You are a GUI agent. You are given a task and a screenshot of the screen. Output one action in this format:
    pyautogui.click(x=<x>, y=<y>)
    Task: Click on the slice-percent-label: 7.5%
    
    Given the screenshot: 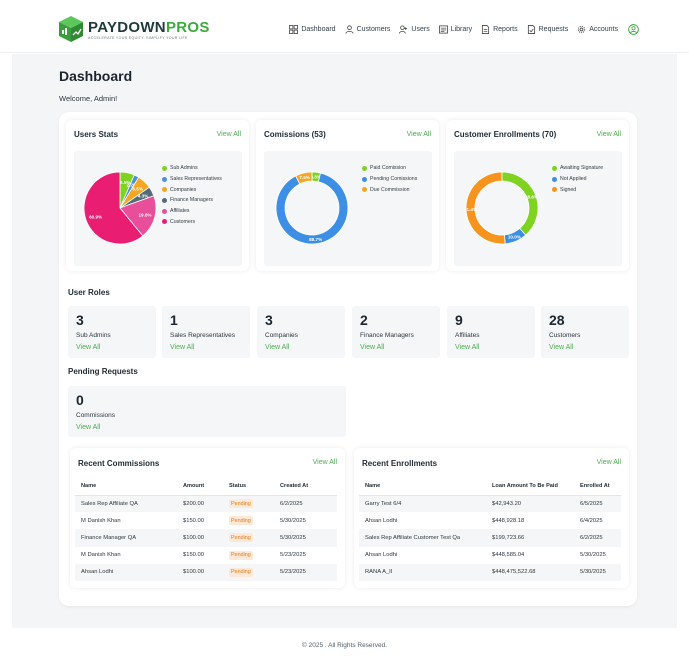 What is the action you would take?
    pyautogui.click(x=304, y=177)
    